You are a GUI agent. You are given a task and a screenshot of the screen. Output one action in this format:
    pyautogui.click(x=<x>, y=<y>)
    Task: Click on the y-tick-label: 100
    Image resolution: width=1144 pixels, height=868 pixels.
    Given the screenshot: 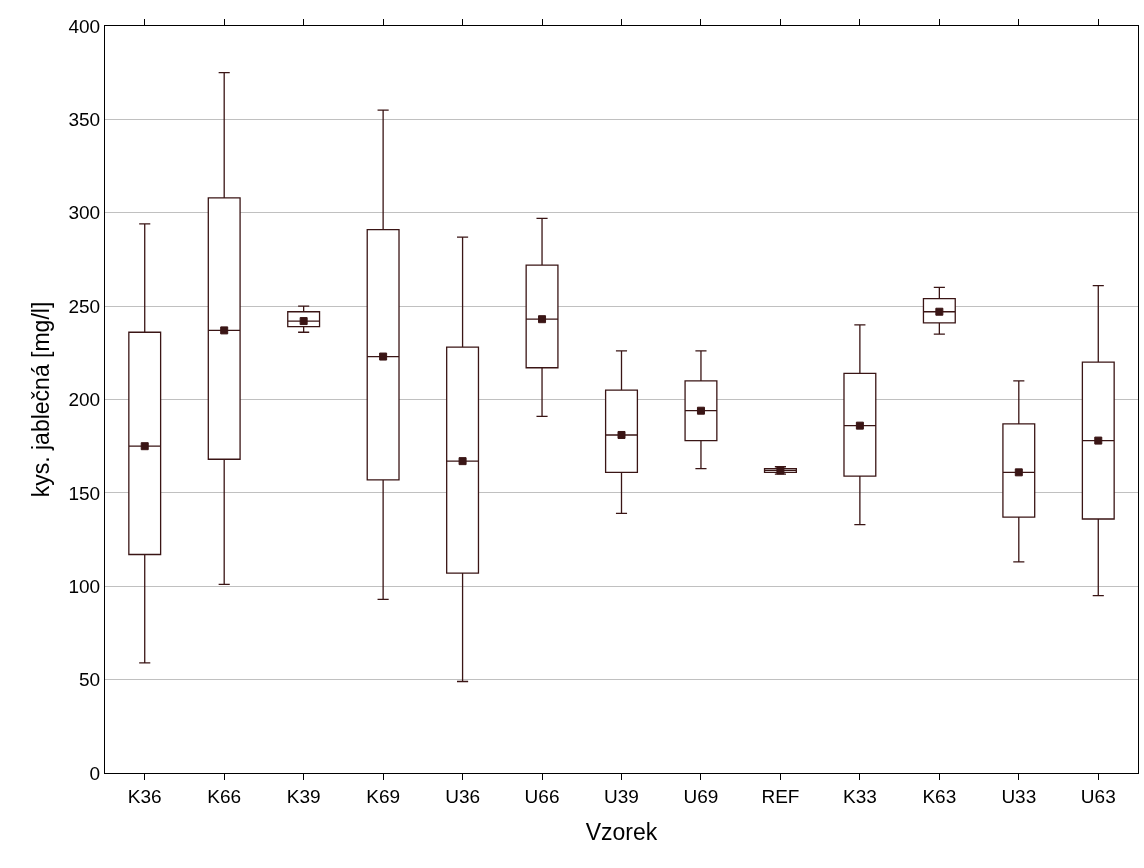 What is the action you would take?
    pyautogui.click(x=84, y=586)
    